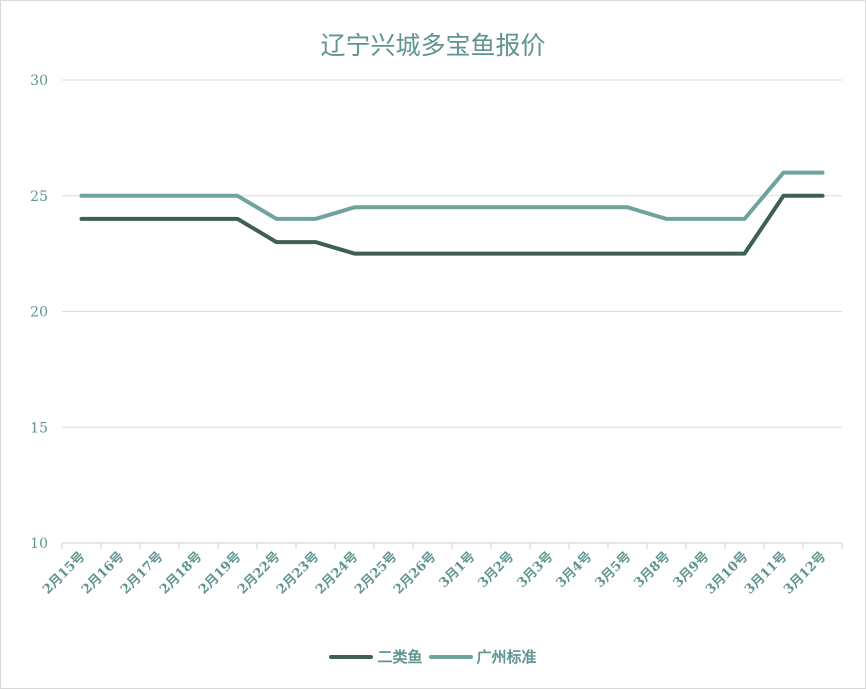  I want to click on y-tick-label-10: 10, so click(39, 544).